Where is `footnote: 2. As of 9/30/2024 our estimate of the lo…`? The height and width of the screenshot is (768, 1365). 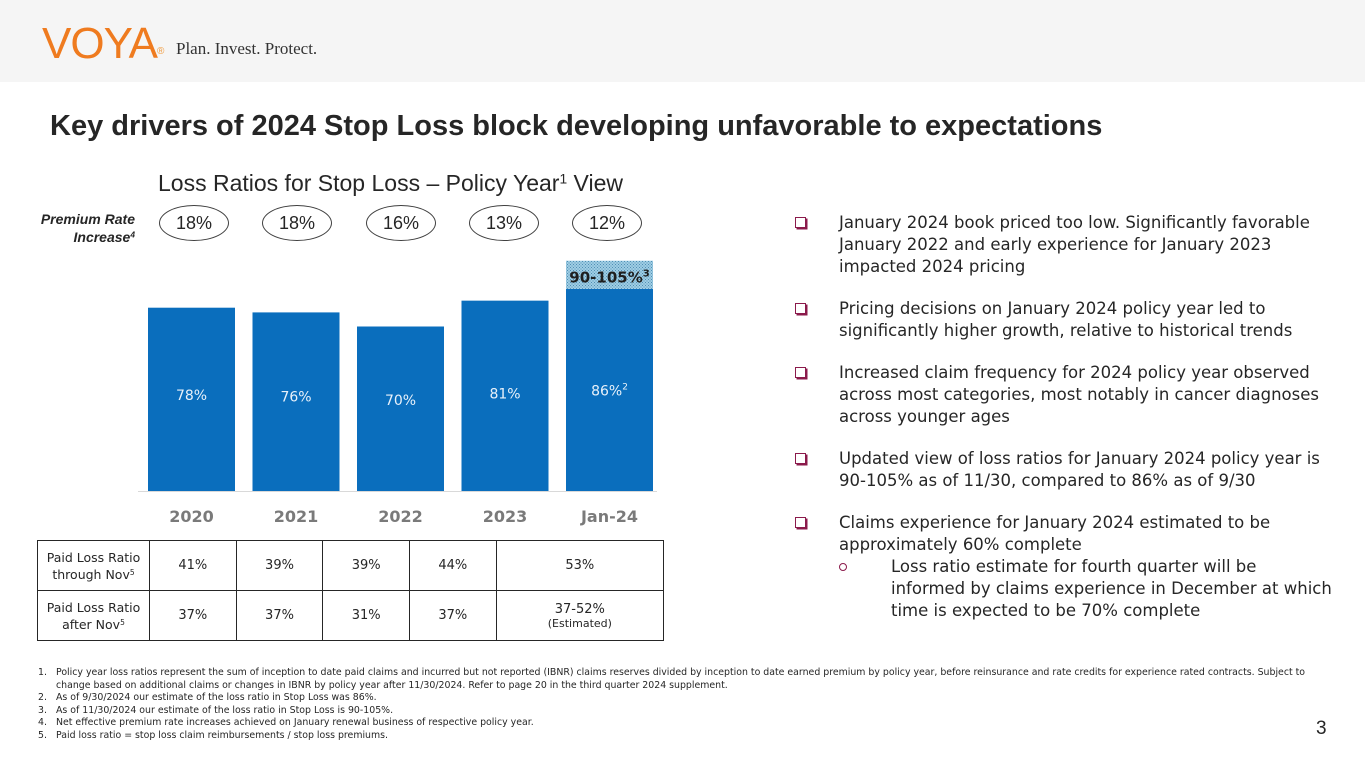
footnote: 2. As of 9/30/2024 our estimate of the lo… is located at coordinates (207, 698).